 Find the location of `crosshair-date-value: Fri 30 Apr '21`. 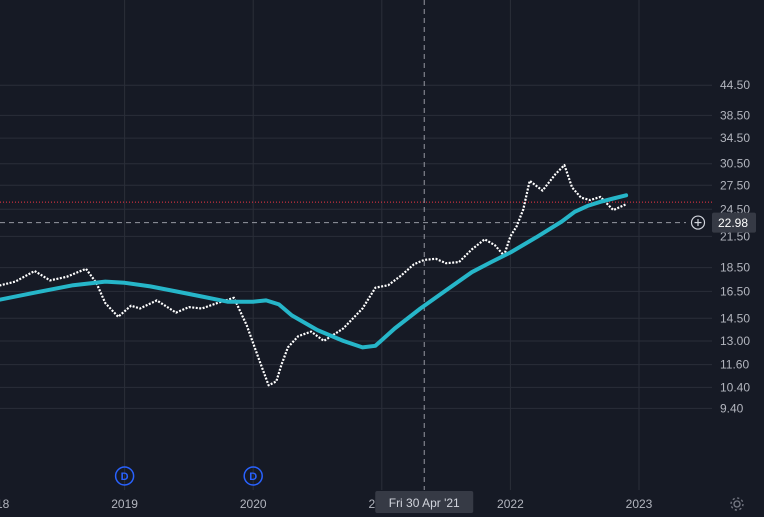

crosshair-date-value: Fri 30 Apr '21 is located at coordinates (424, 503).